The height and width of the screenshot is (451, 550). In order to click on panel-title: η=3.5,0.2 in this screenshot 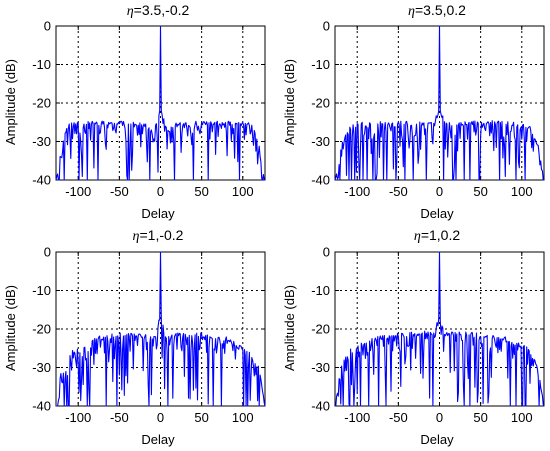, I will do `click(437, 10)`.